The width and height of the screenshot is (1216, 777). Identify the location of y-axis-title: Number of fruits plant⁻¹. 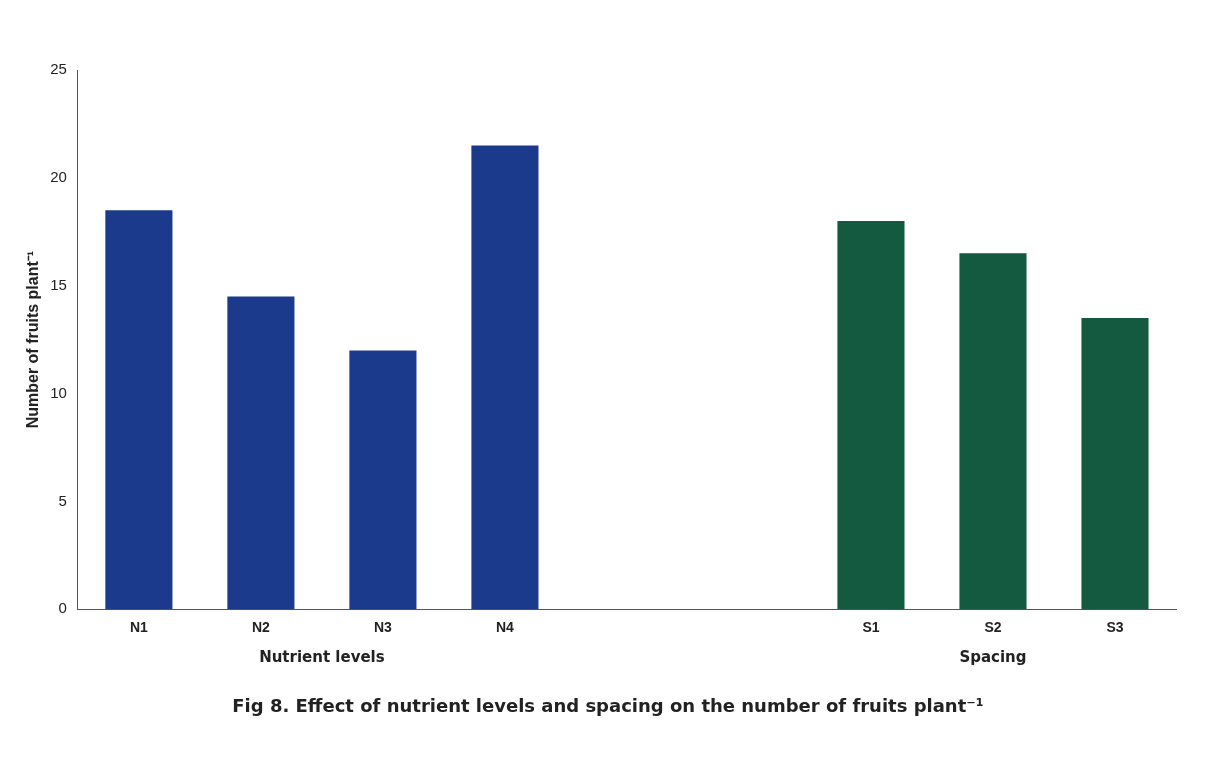
(33, 339).